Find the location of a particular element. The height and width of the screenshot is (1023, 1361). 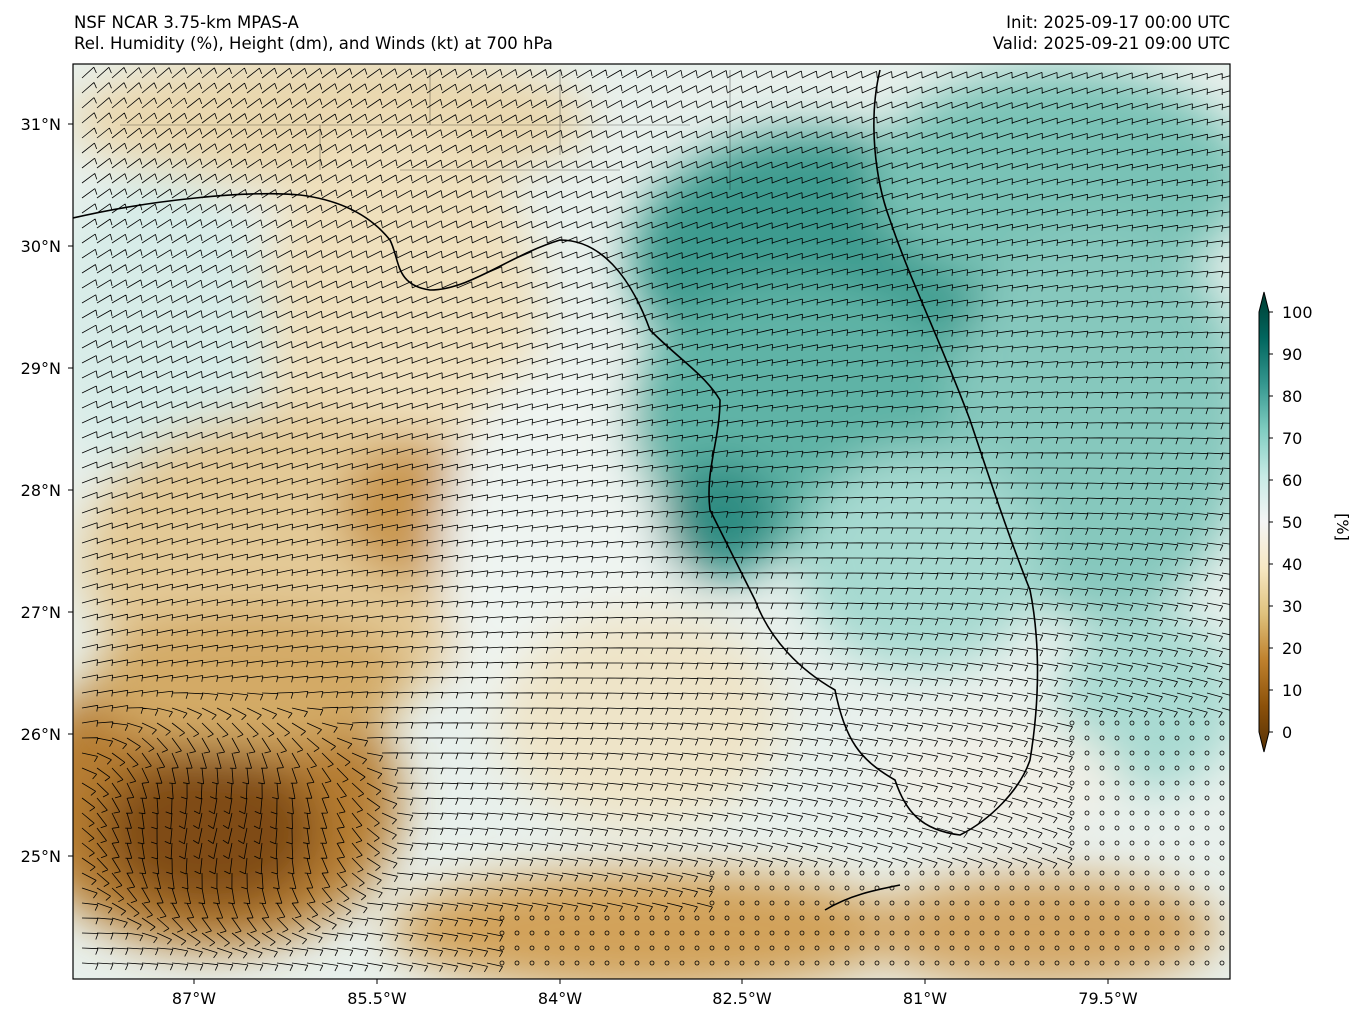

colorbar: 100 90 80 70 60 50 40 30 20 10 0 [%] is located at coordinates (1305, 522).